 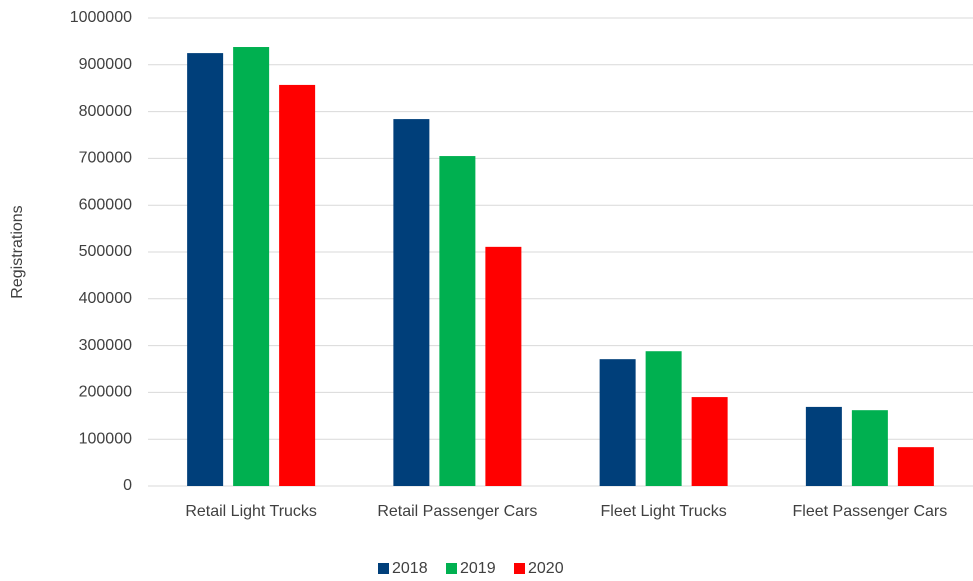 I want to click on legend-label: 2018, so click(x=410, y=568).